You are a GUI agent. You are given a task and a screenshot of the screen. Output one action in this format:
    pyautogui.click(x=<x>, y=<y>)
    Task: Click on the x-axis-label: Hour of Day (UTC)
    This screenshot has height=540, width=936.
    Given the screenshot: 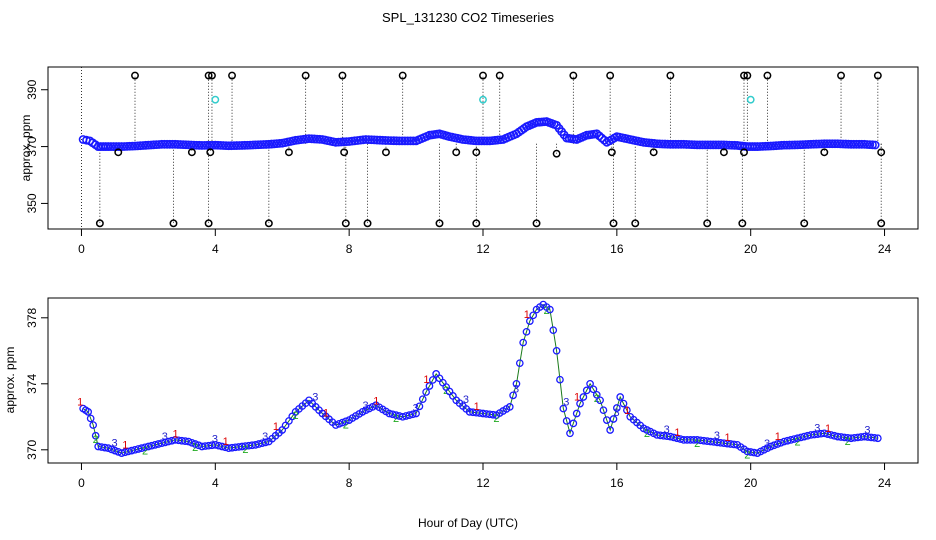 What is the action you would take?
    pyautogui.click(x=468, y=523)
    